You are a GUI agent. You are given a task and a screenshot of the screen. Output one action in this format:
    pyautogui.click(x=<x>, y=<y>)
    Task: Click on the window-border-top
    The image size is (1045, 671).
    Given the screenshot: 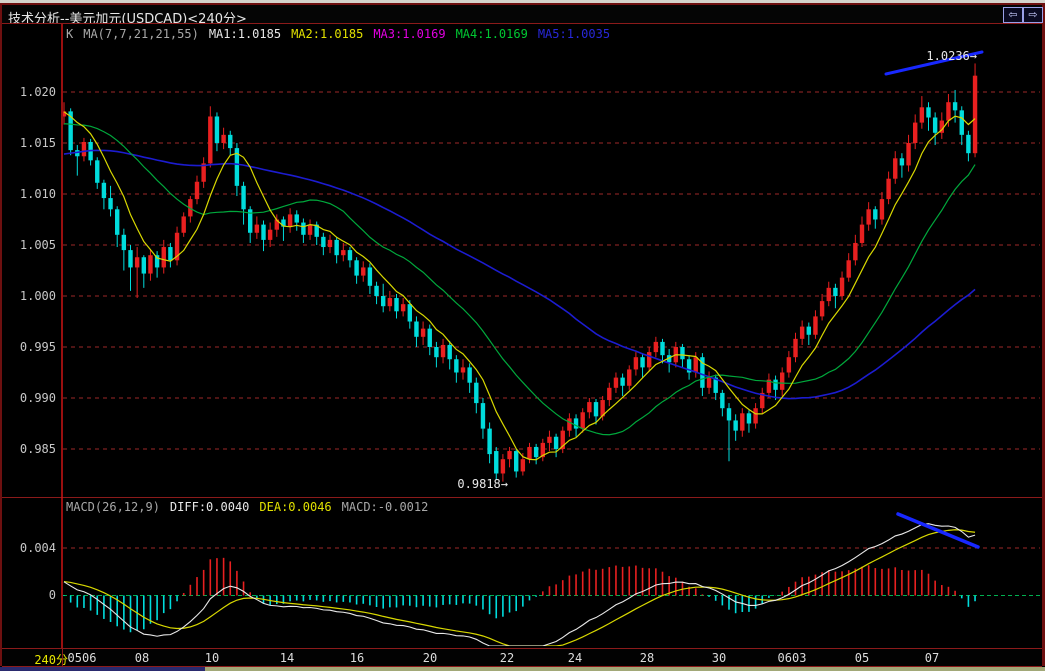 What is the action you would take?
    pyautogui.click(x=522, y=4)
    